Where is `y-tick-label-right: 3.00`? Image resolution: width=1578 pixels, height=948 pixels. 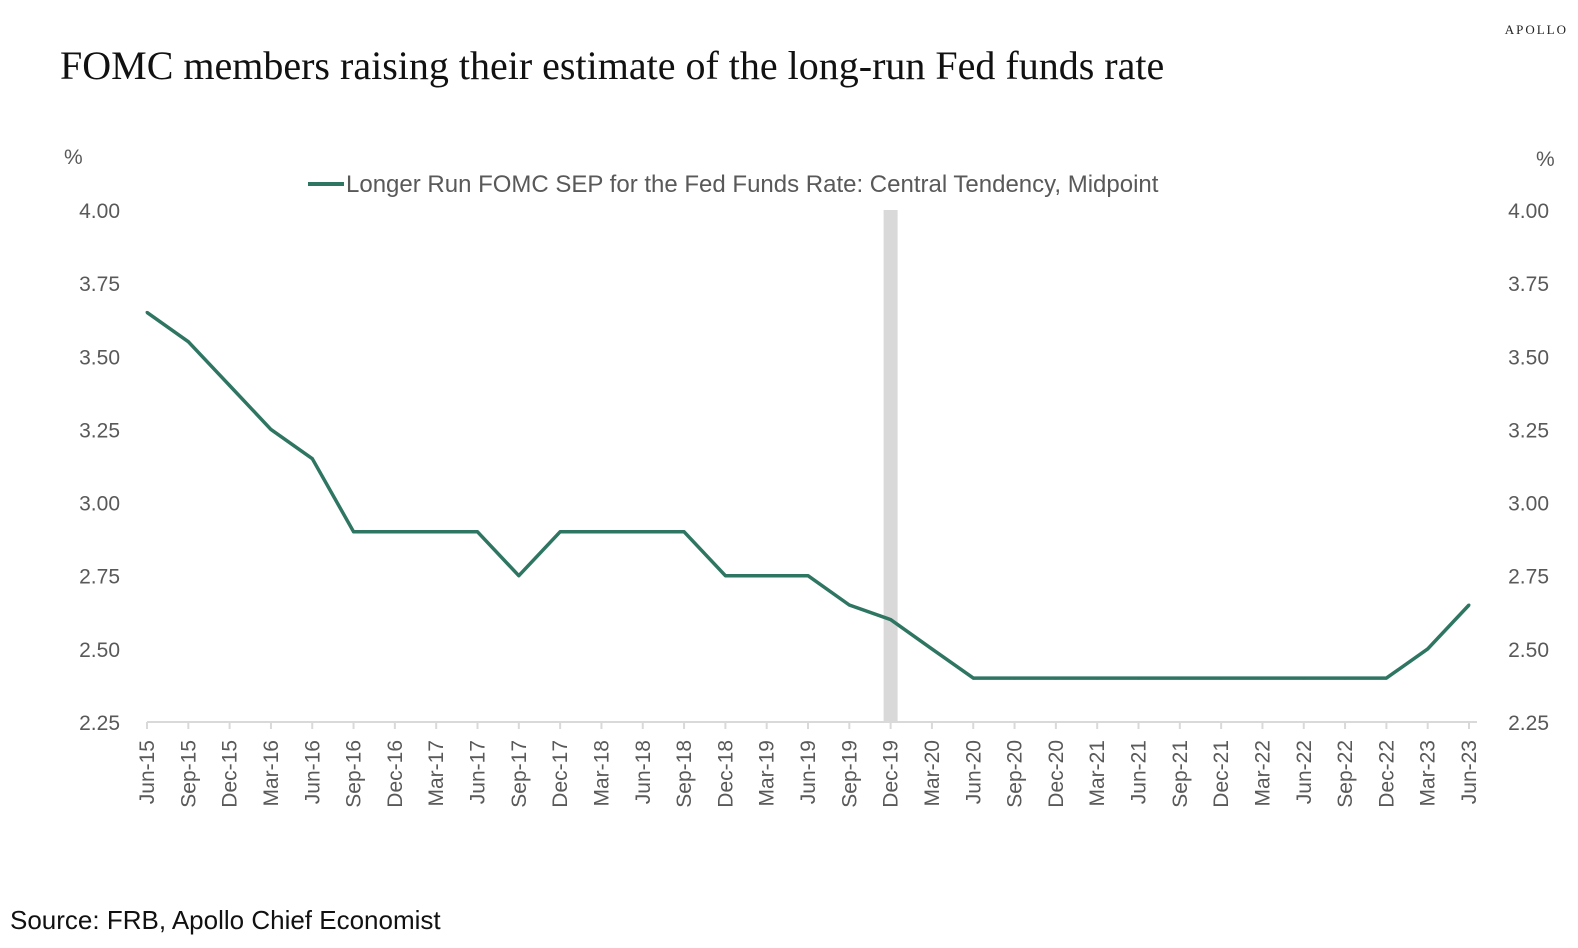
y-tick-label-right: 3.00 is located at coordinates (1528, 504).